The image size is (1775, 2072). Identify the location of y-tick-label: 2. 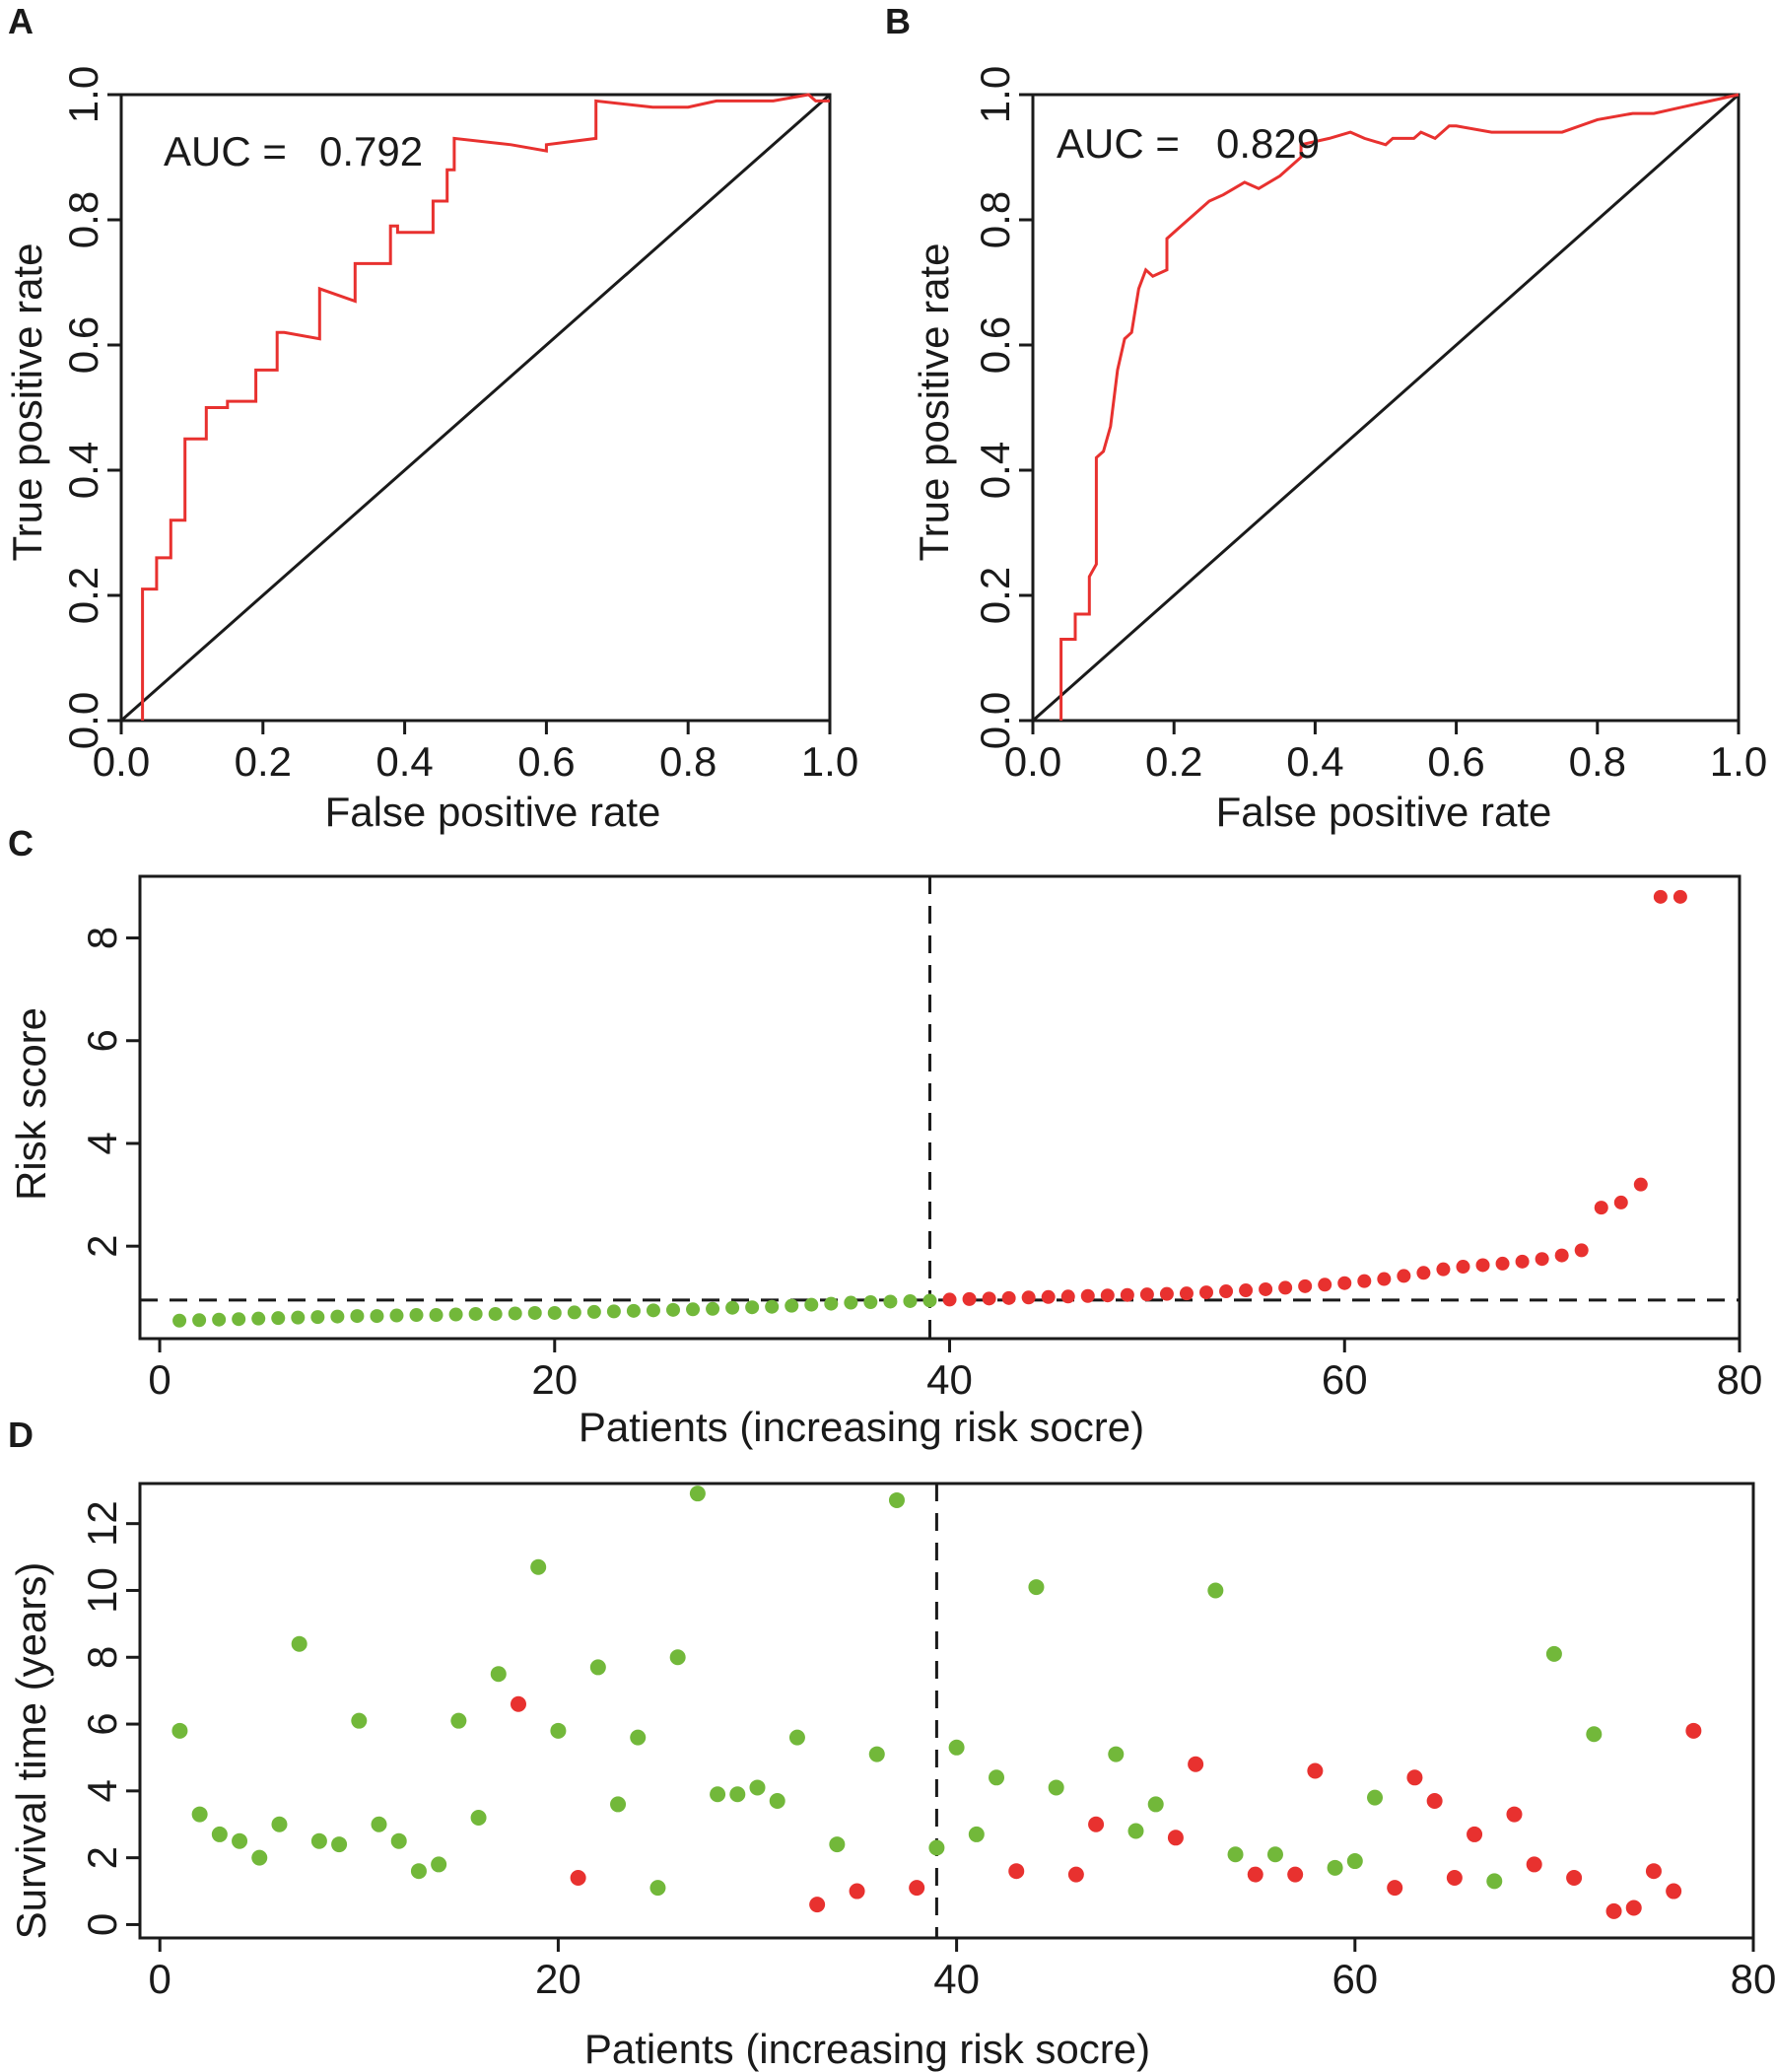
(102, 1857).